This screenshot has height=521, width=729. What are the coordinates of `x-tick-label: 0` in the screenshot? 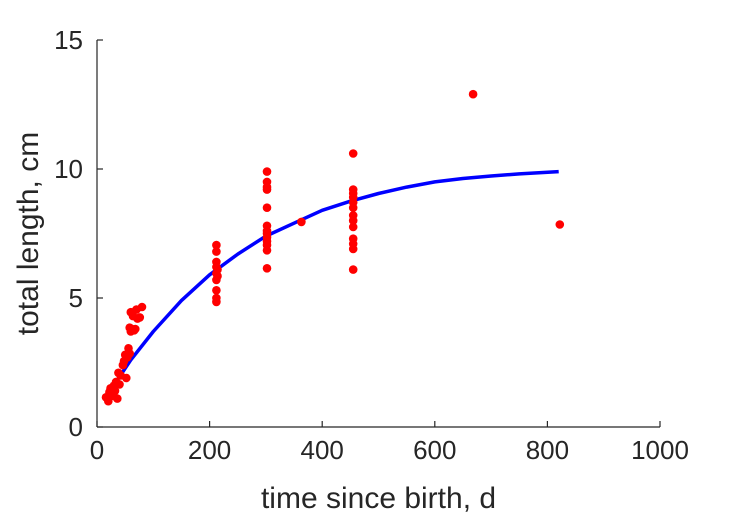 It's located at (97, 450).